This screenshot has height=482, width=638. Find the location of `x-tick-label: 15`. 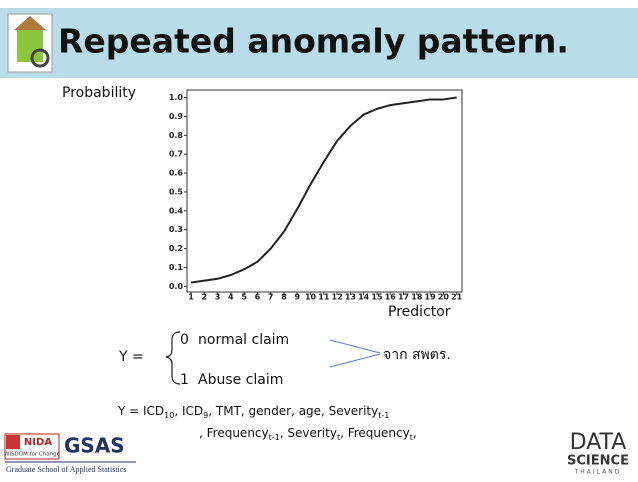

x-tick-label: 15 is located at coordinates (377, 297).